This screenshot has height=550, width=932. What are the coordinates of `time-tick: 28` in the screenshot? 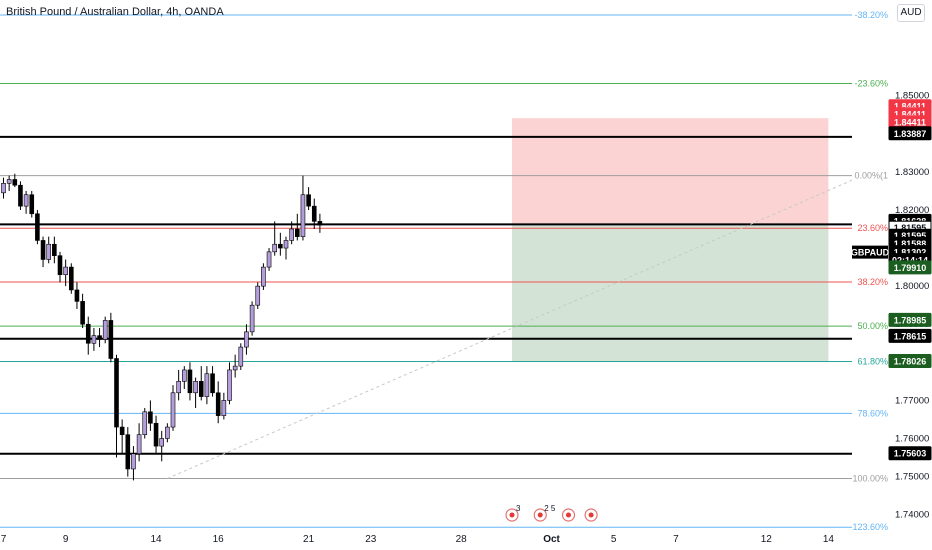 It's located at (462, 539).